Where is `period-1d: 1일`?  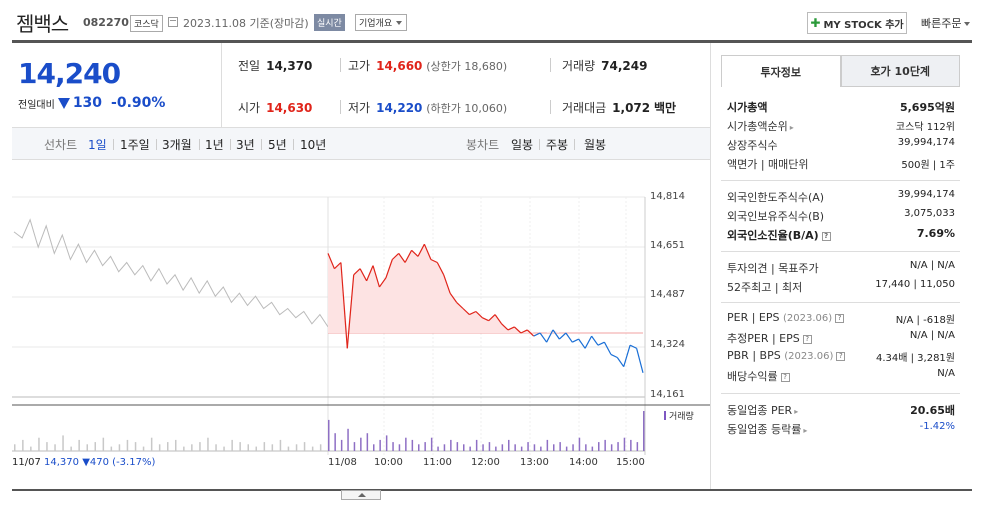
period-1d: 1일 is located at coordinates (97, 145).